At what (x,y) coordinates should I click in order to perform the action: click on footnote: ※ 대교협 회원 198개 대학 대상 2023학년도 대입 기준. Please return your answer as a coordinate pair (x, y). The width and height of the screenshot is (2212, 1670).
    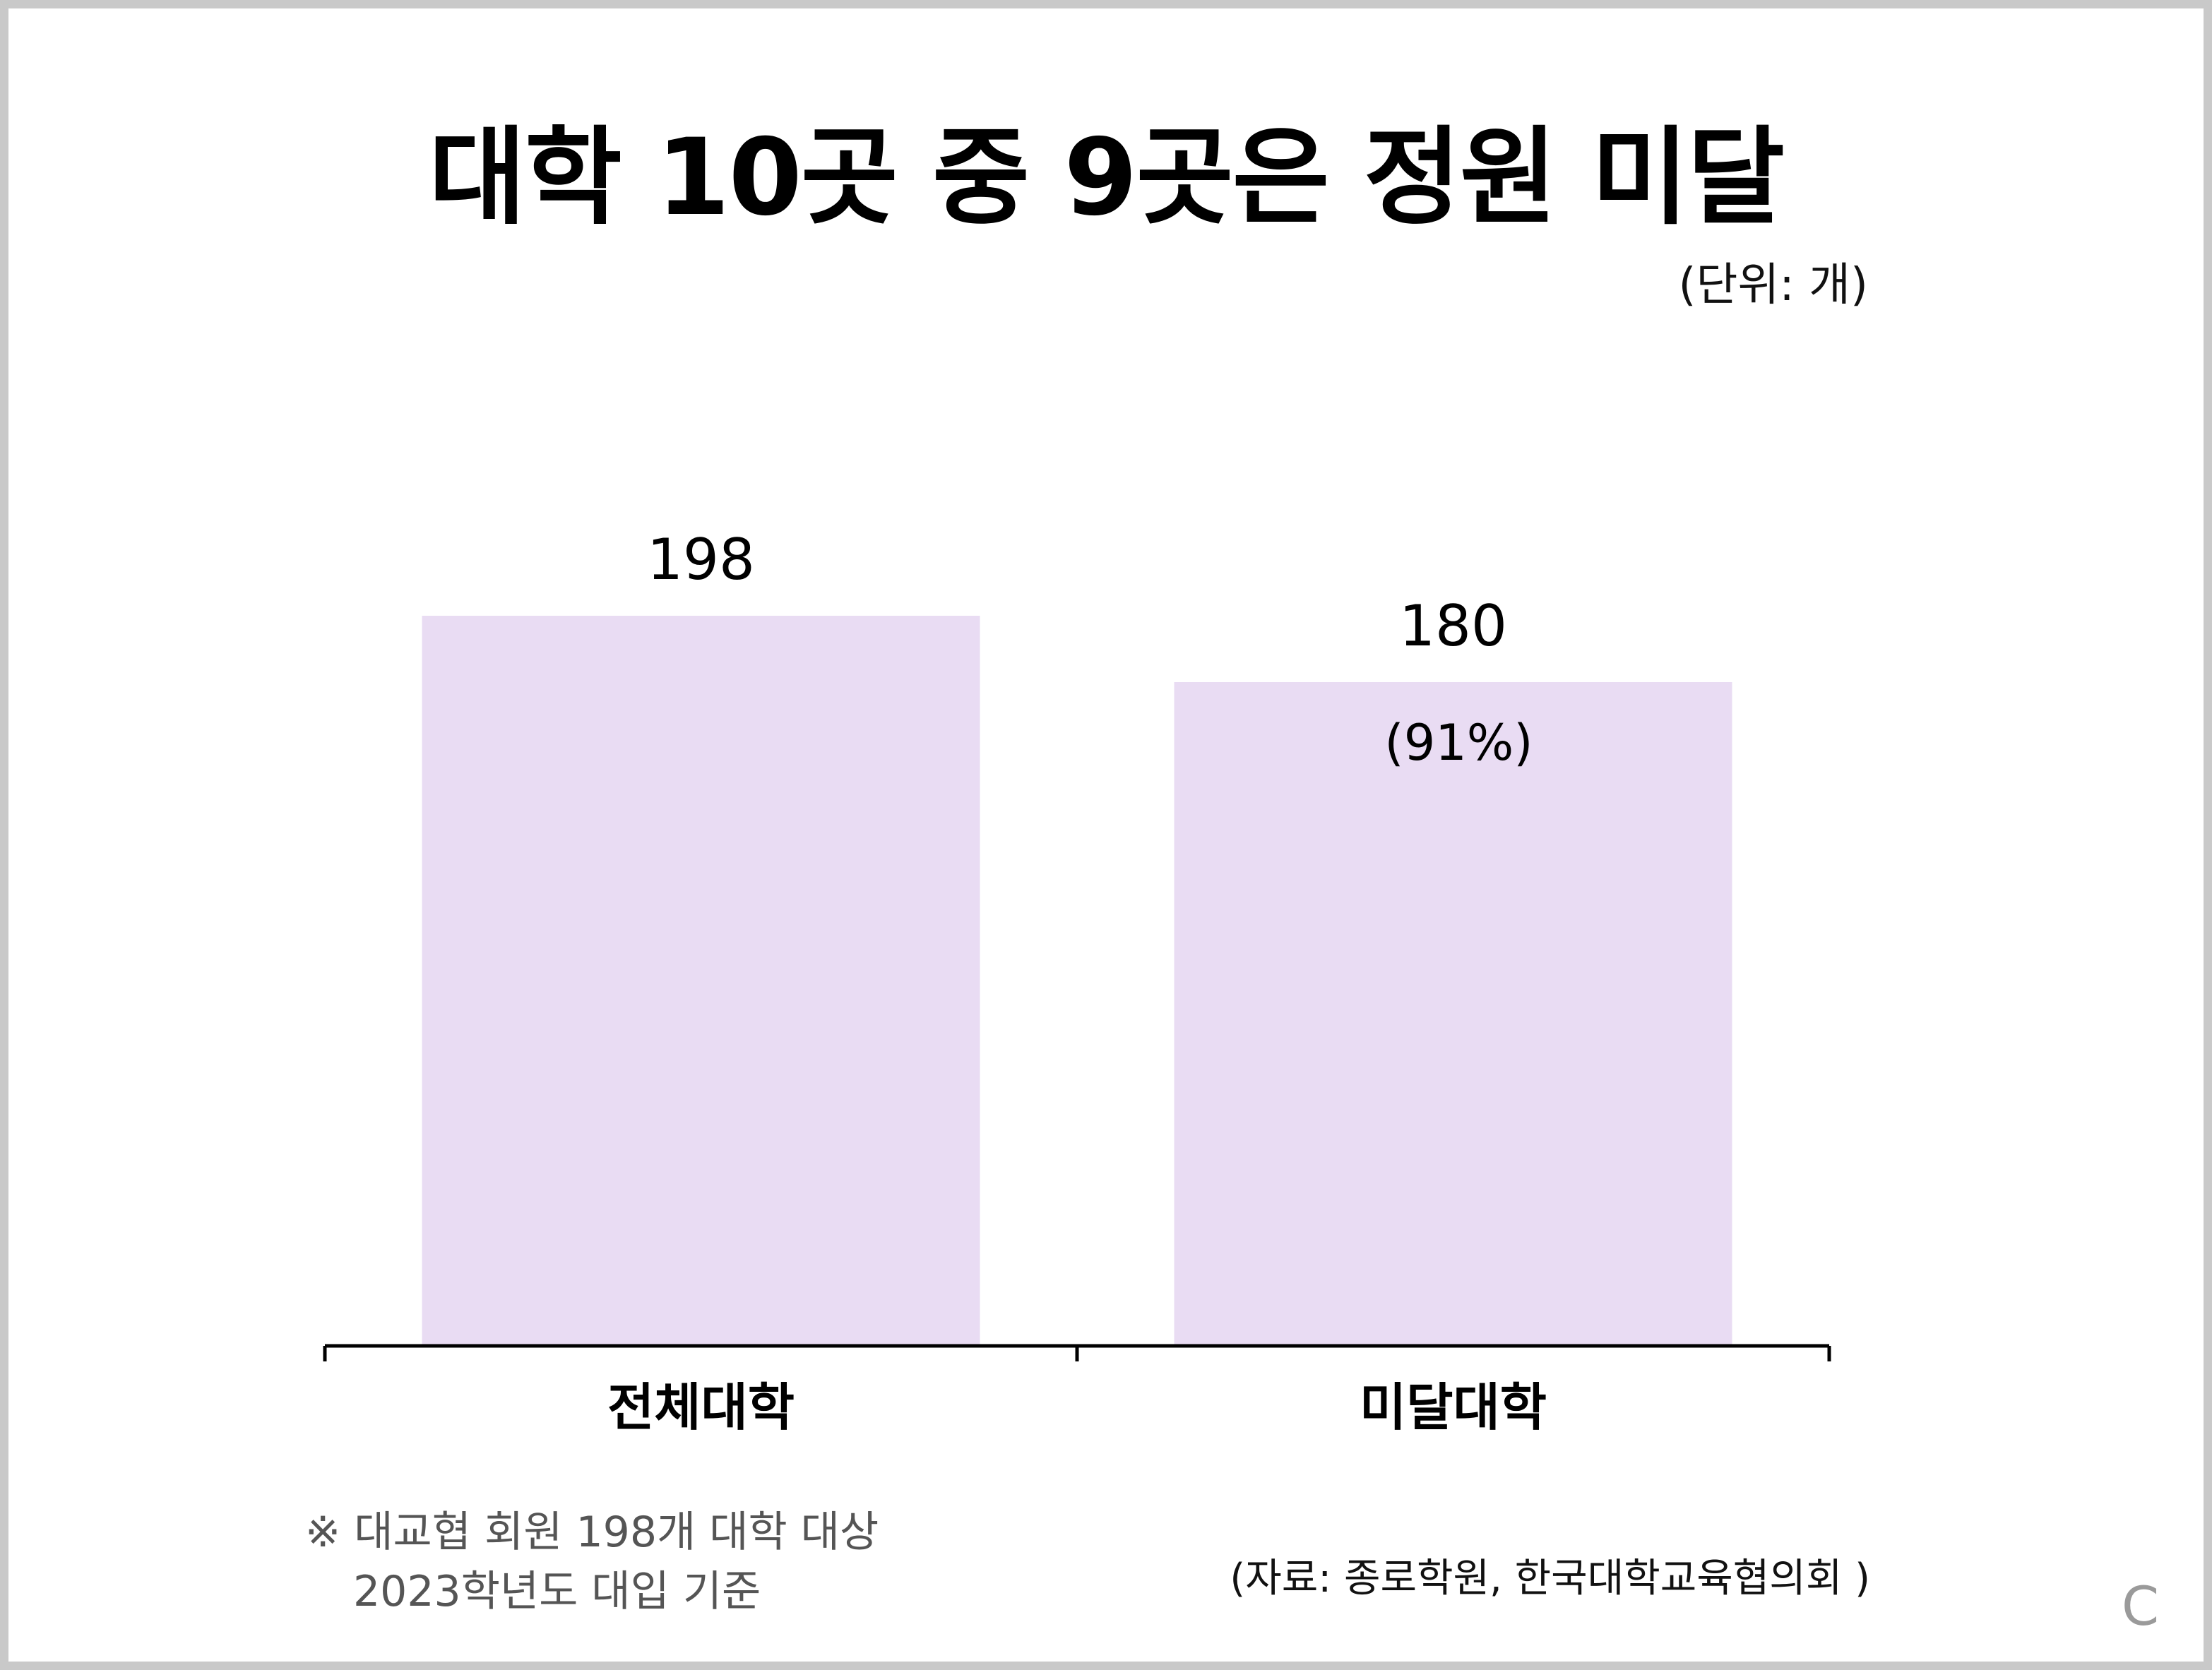
    Looking at the image, I should click on (592, 1562).